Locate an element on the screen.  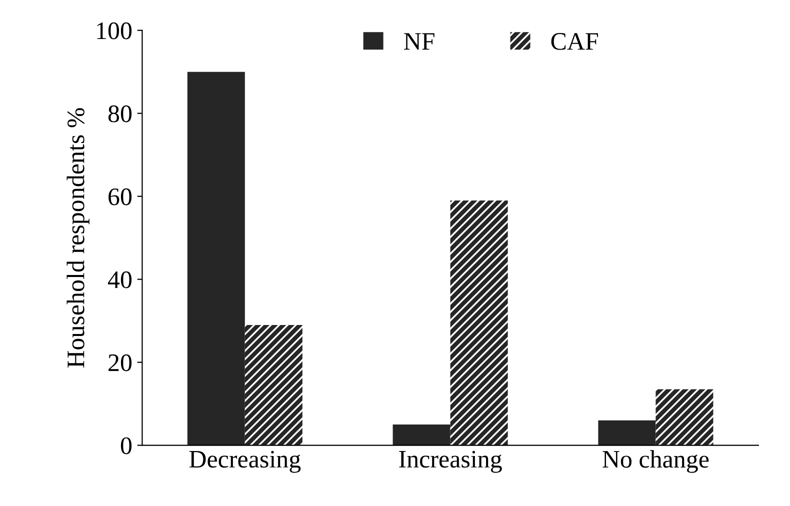
y-tick-label: 60 is located at coordinates (120, 197).